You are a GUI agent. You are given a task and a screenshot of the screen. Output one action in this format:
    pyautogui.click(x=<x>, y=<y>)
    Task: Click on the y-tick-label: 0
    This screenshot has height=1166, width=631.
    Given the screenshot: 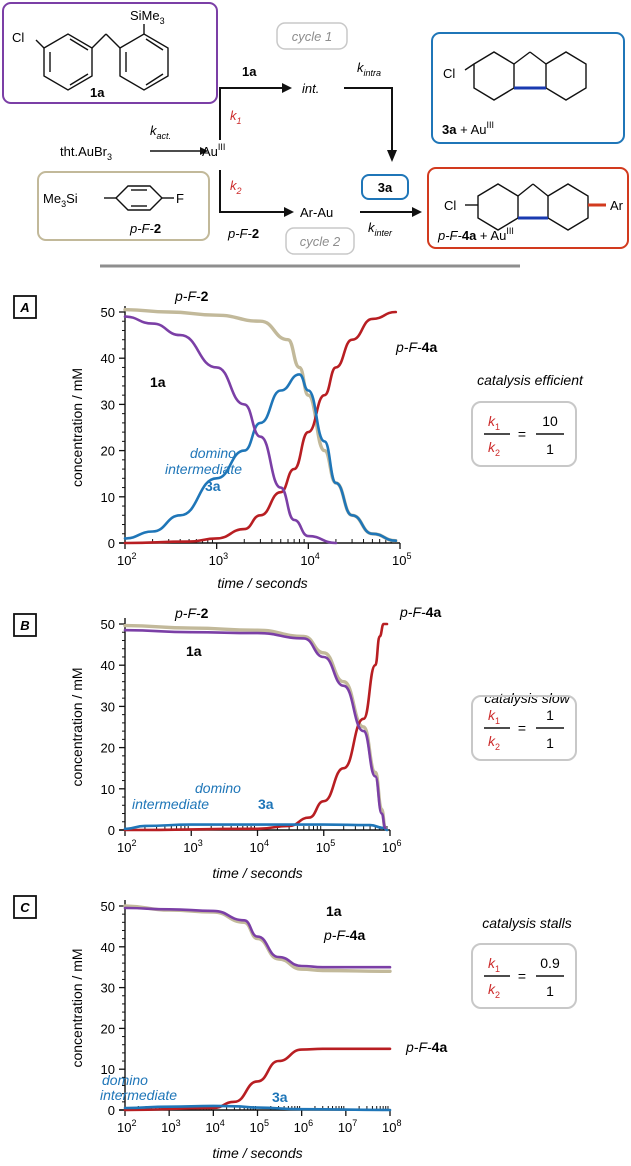 What is the action you would take?
    pyautogui.click(x=111, y=830)
    